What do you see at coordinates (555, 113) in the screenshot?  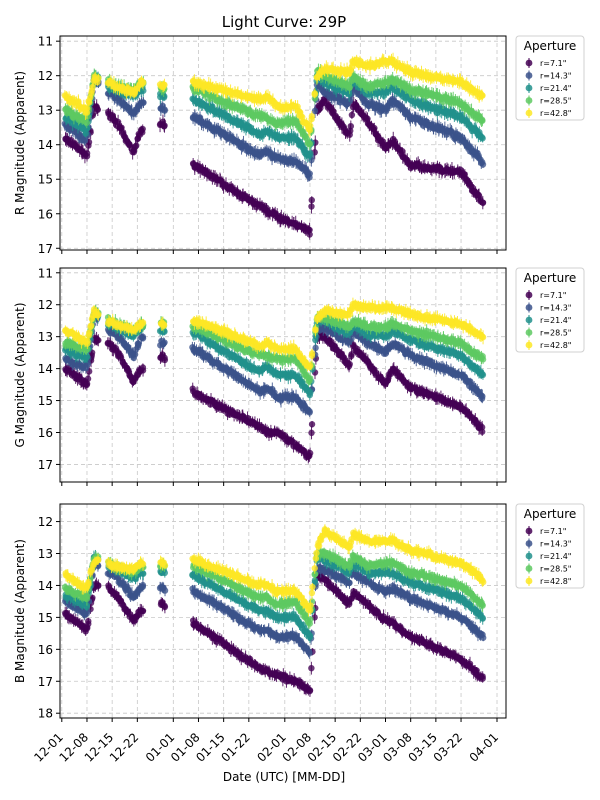 I see `legend-label: r=42.8"` at bounding box center [555, 113].